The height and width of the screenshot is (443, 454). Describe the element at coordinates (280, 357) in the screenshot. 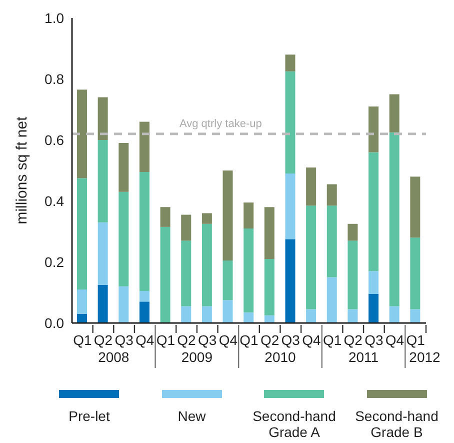

I see `text: 2010` at that location.